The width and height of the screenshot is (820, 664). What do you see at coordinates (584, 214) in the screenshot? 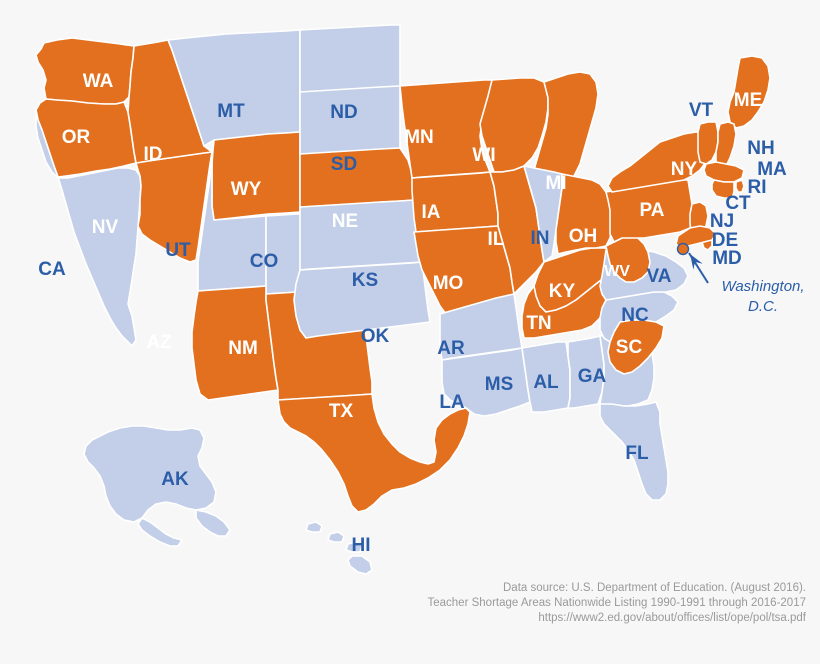
I see `state-oh` at bounding box center [584, 214].